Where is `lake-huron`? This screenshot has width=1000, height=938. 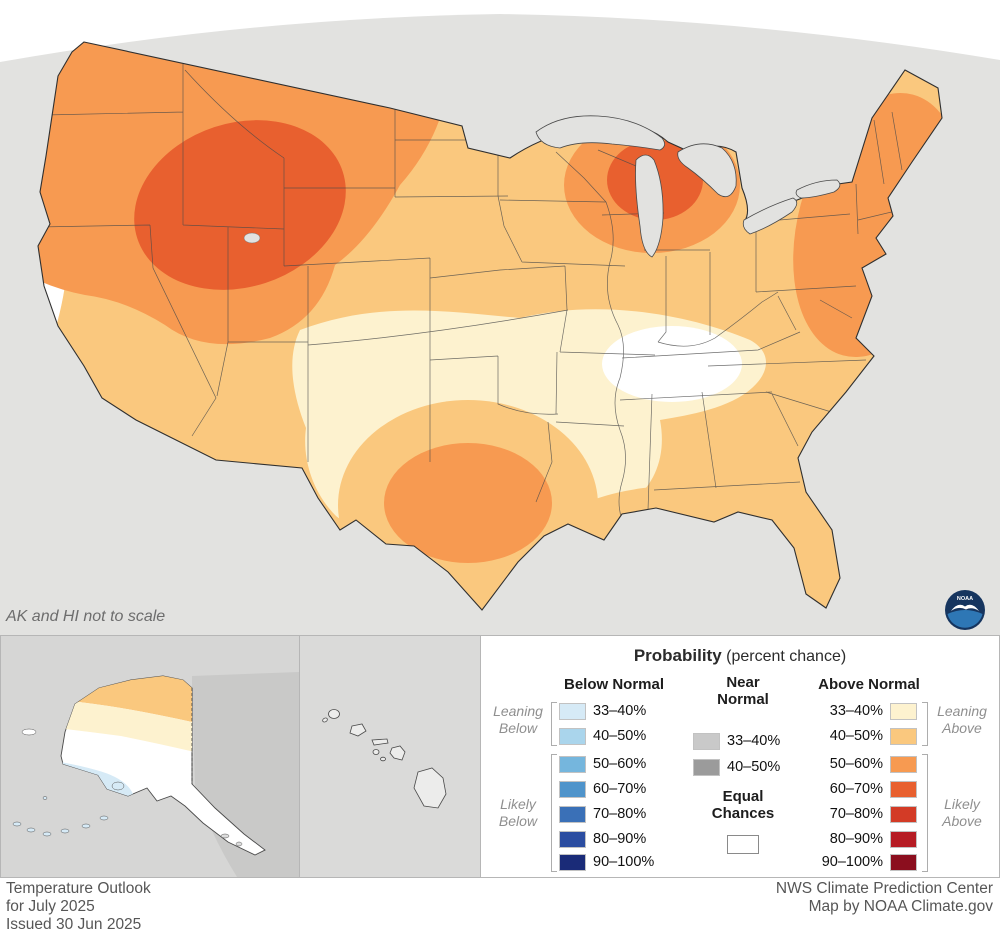
lake-huron is located at coordinates (707, 170).